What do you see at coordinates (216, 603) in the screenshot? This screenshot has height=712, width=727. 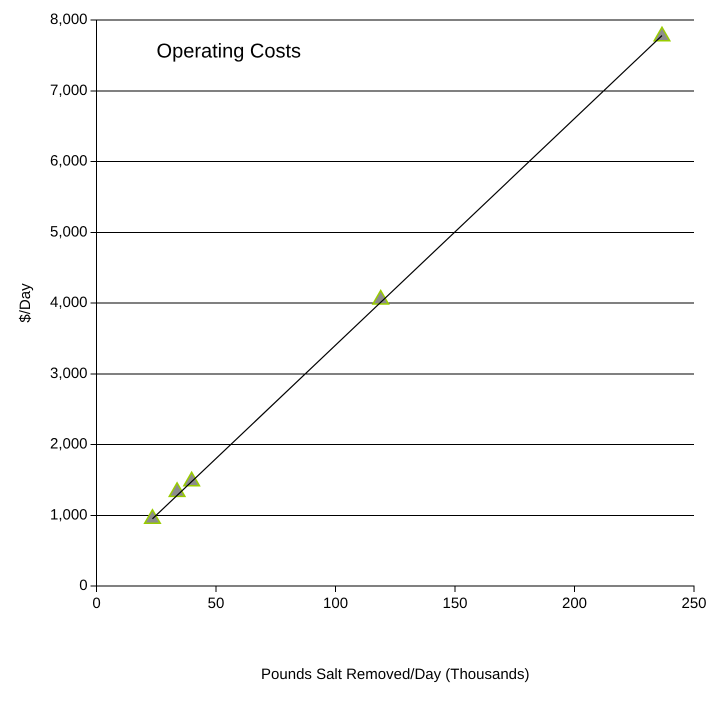 I see `x-tick-label: 50` at bounding box center [216, 603].